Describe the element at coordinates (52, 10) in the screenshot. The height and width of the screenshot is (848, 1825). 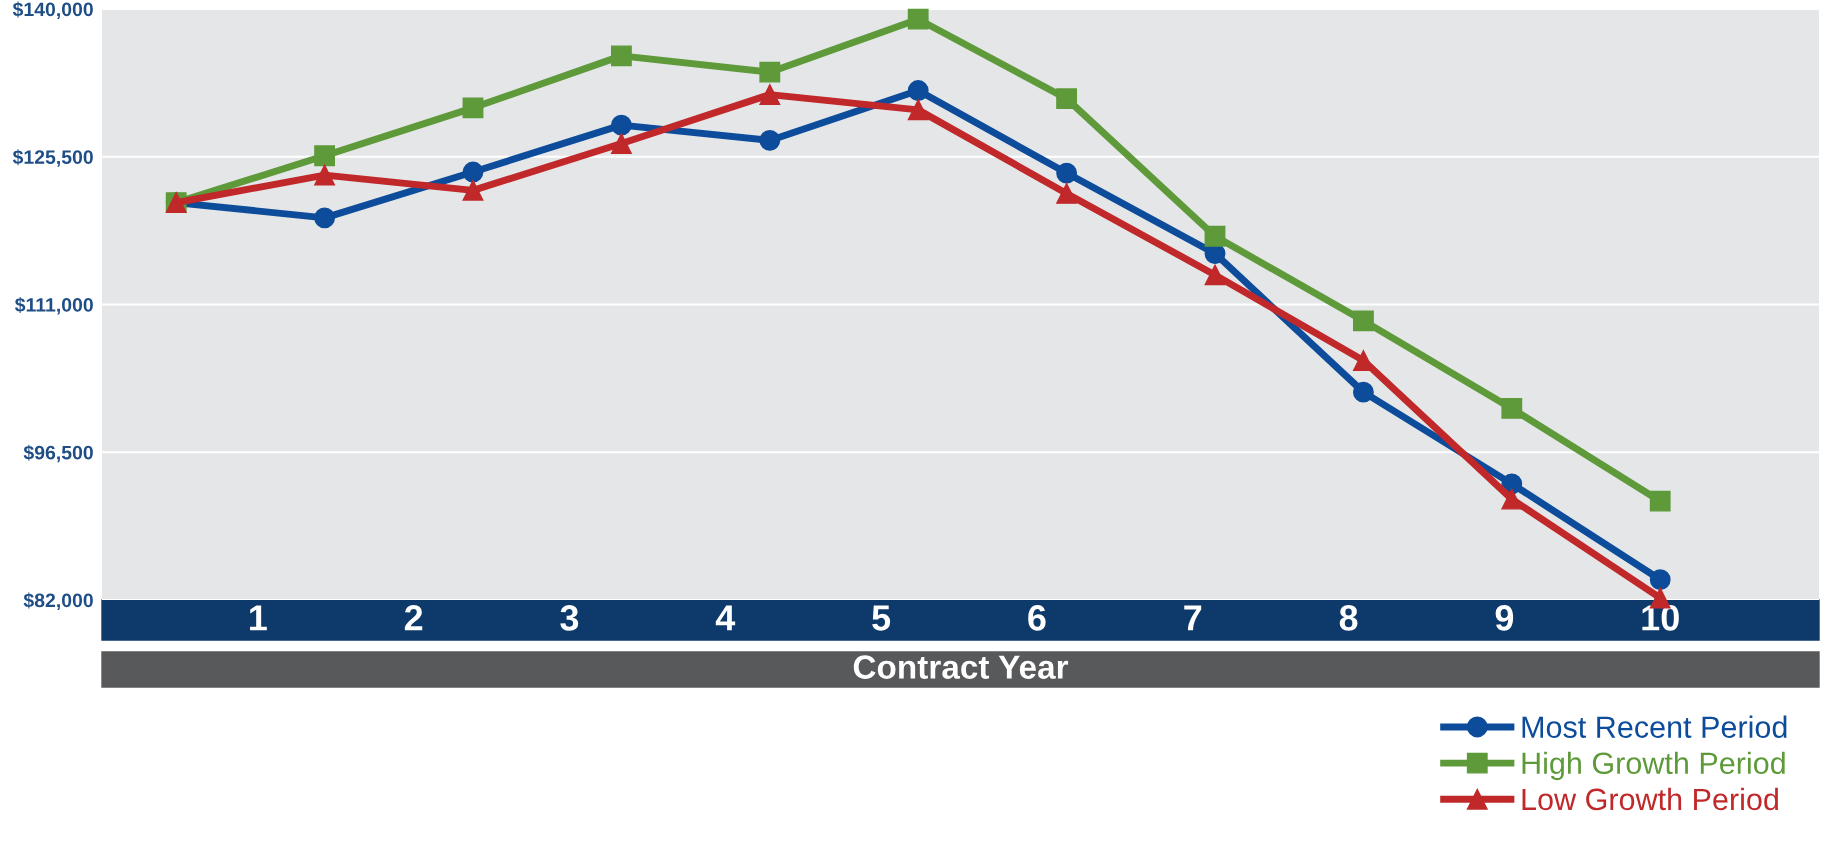
I see `y-tick-label: $140,000` at that location.